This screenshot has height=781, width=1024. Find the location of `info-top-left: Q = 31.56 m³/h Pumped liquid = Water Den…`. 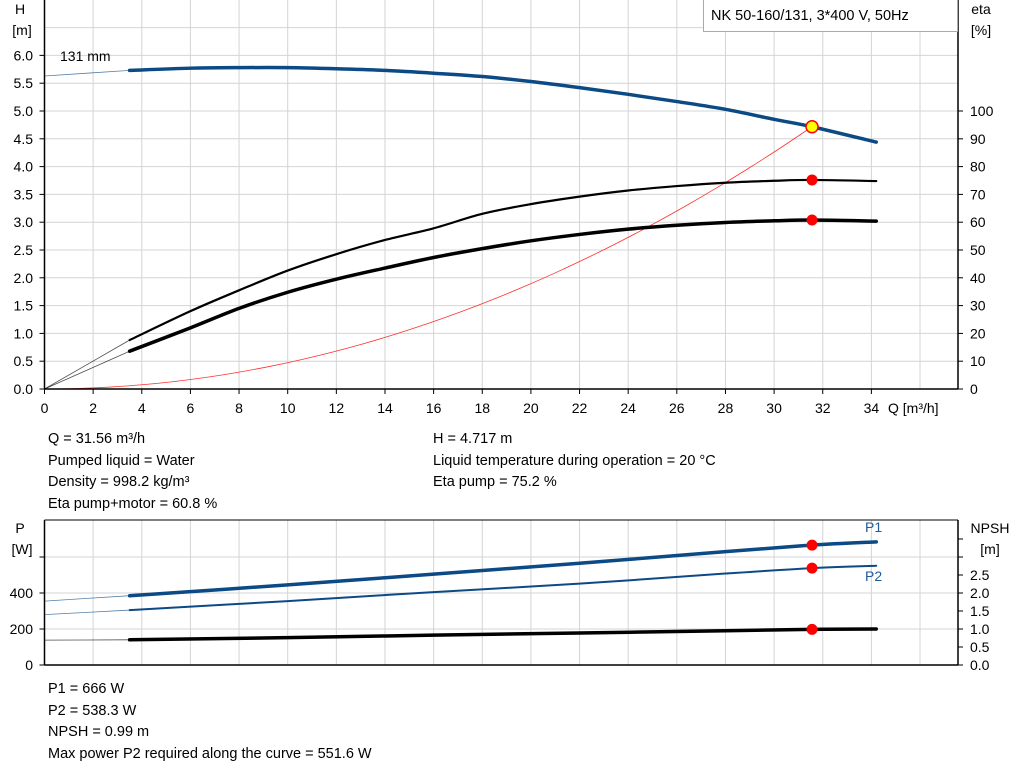

info-top-left: Q = 31.56 m³/h Pumped liquid = Water Den… is located at coordinates (132, 472).